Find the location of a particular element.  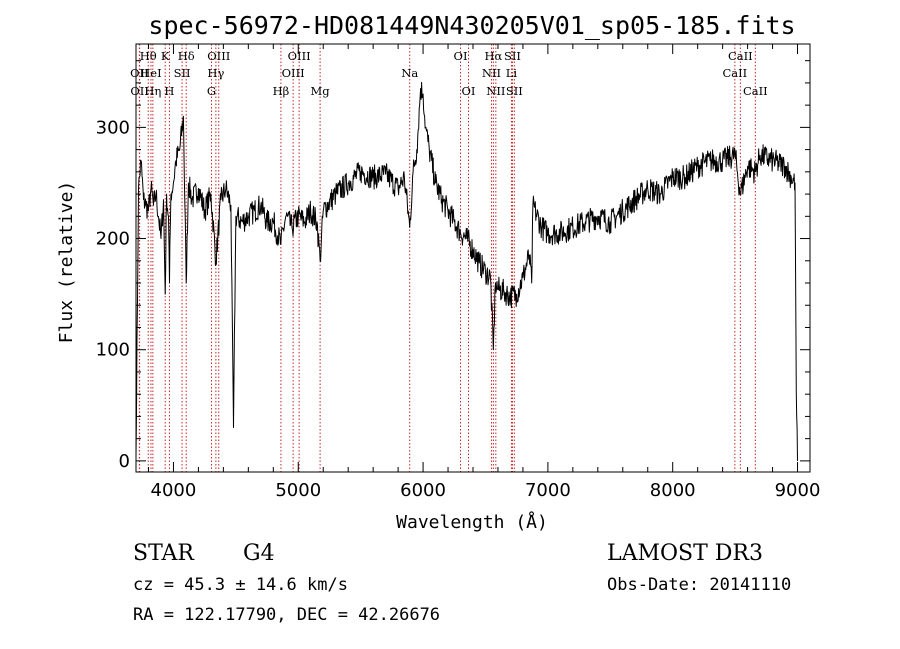

line-label-13: OIII is located at coordinates (299, 56).